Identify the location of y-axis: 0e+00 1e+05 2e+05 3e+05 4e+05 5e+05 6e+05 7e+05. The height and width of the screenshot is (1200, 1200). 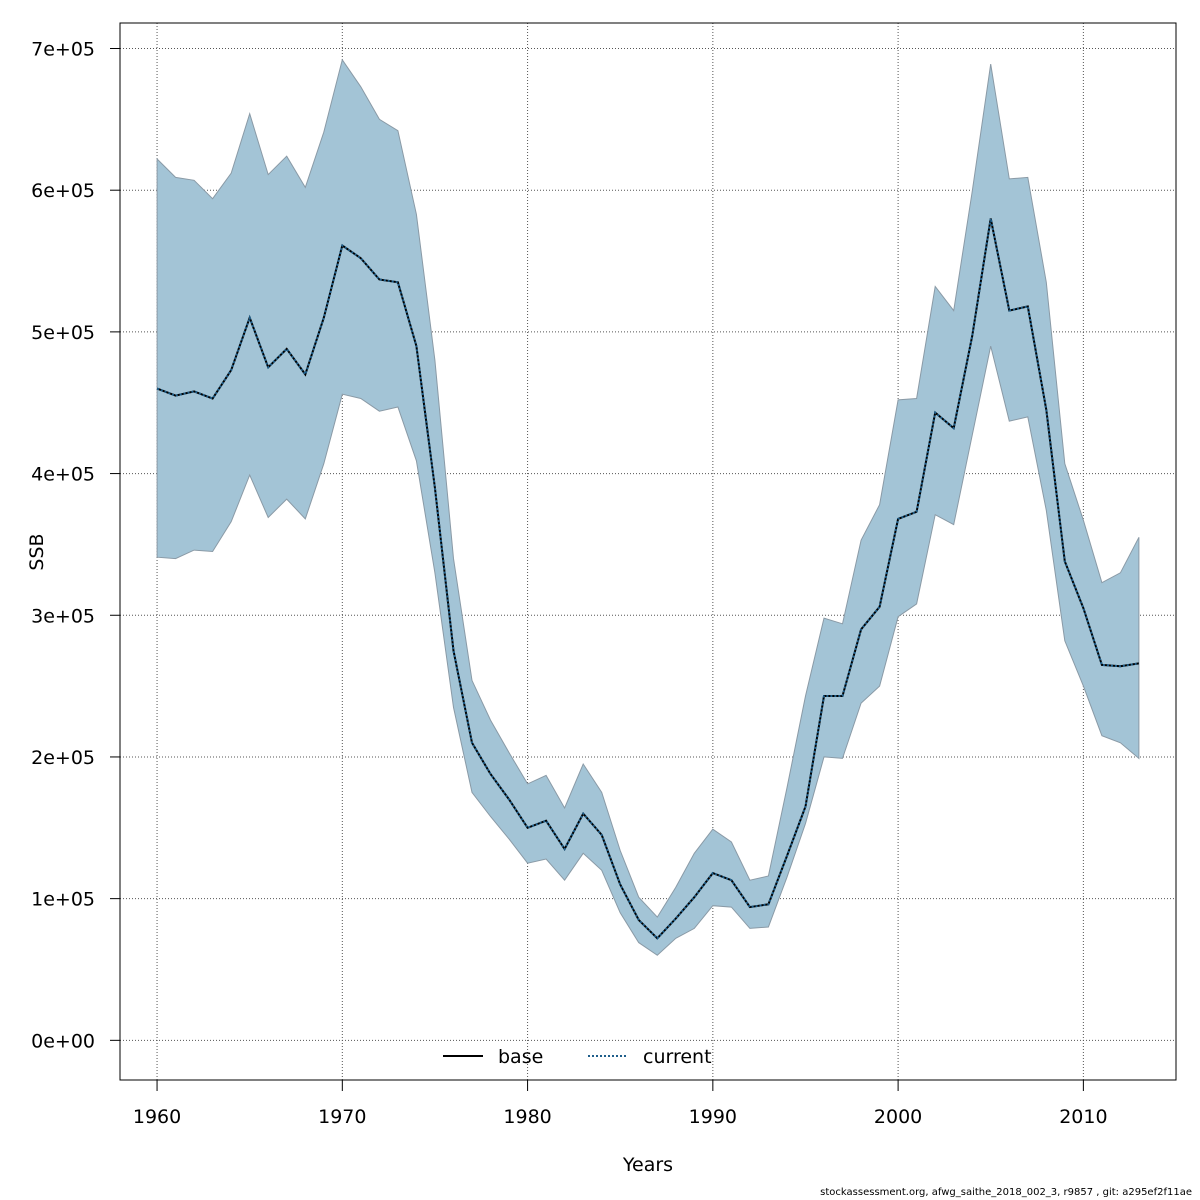
(76, 545).